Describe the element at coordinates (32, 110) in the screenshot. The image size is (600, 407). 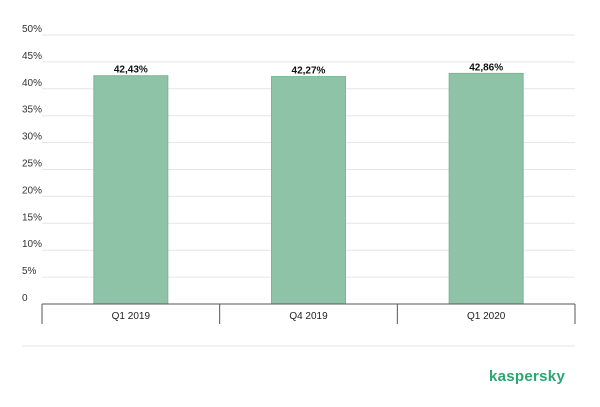
I see `y-tick-label: 35%` at that location.